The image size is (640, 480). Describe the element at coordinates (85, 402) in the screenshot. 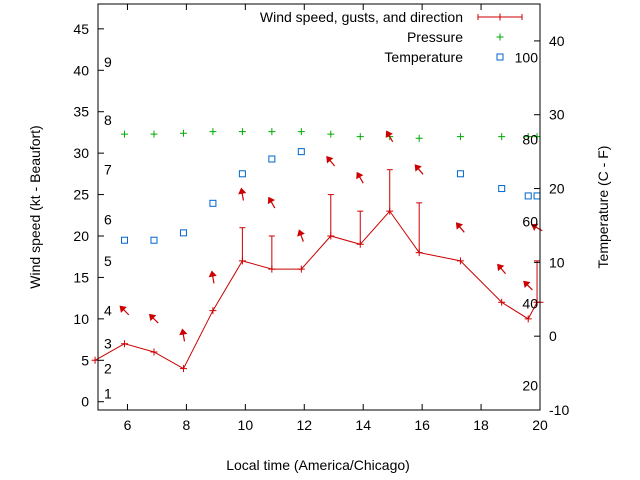

I see `y-tick-label-left: 0` at that location.